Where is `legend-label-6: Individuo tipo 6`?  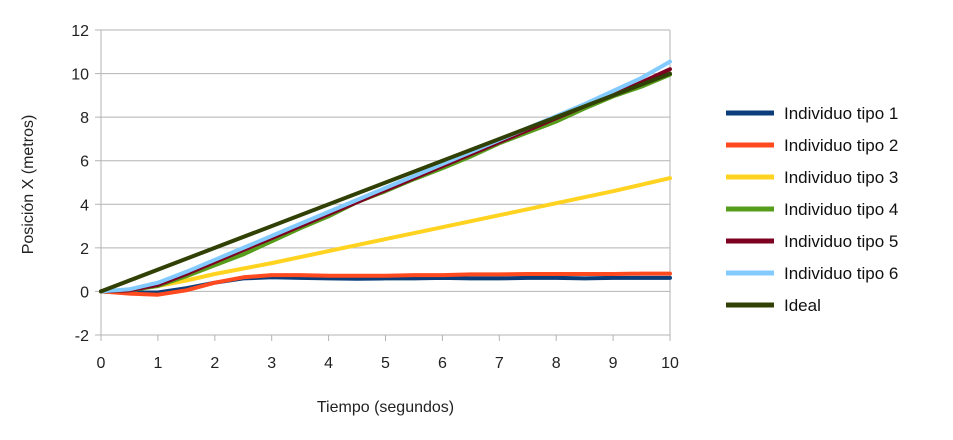
legend-label-6: Individuo tipo 6 is located at coordinates (841, 273).